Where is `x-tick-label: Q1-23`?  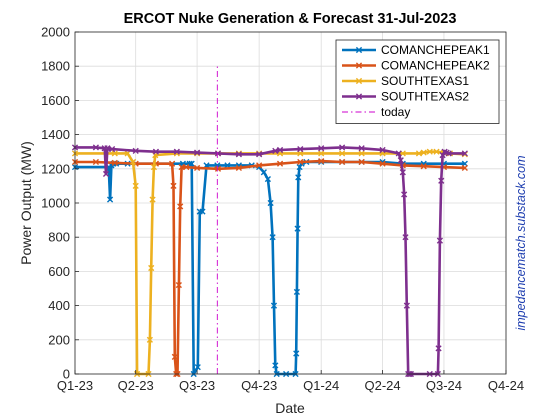
x-tick-label: Q1-23 is located at coordinates (75, 385).